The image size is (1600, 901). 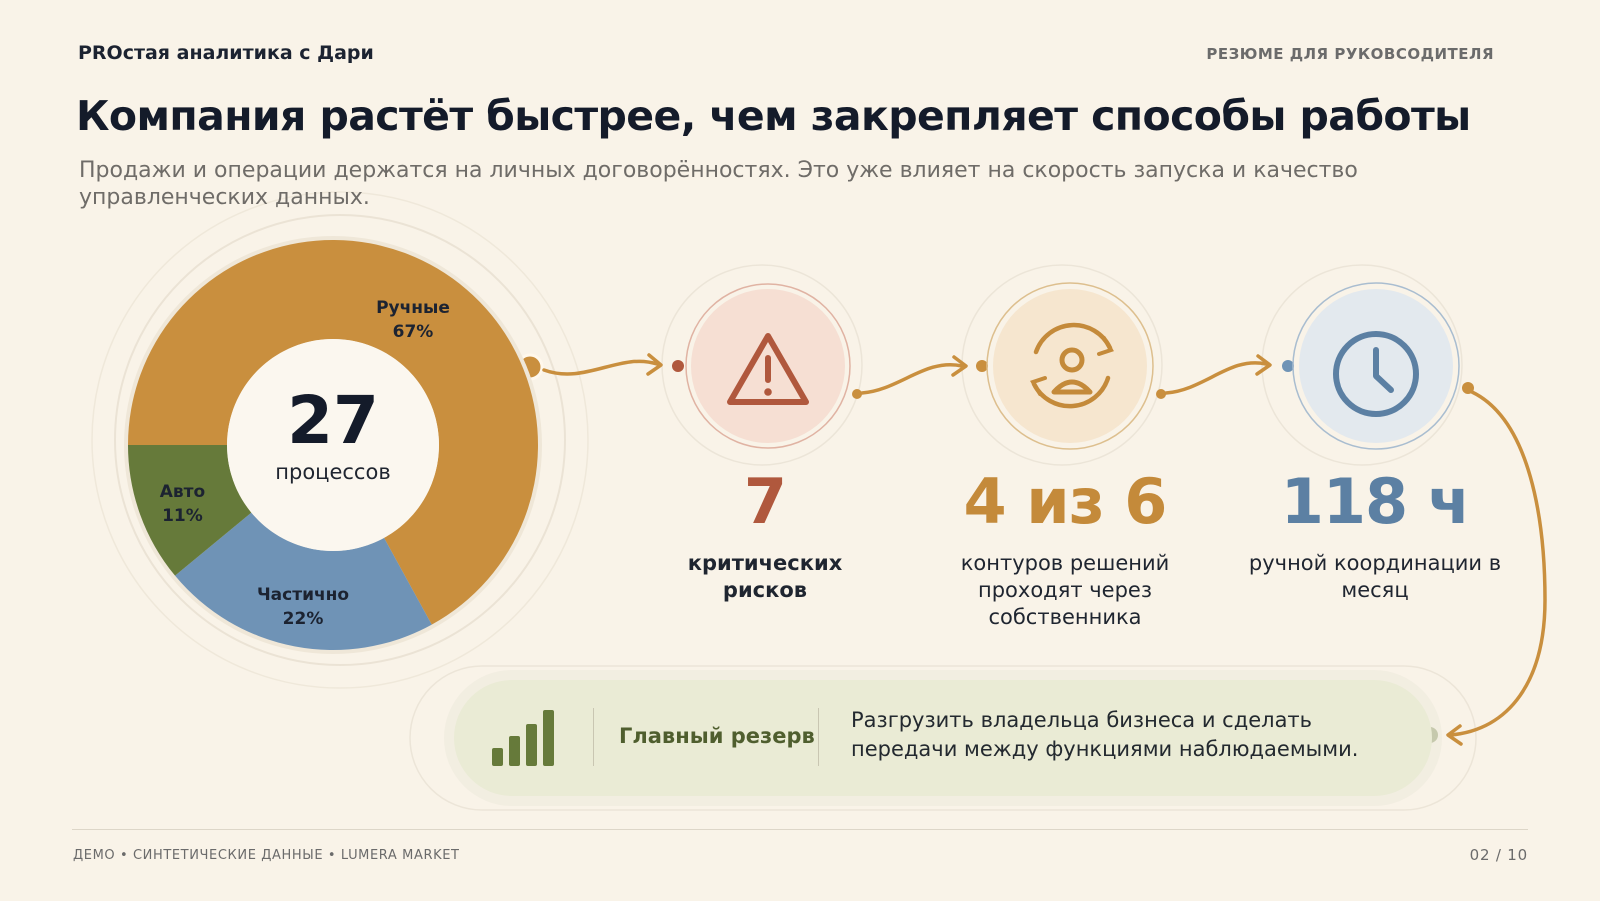 What do you see at coordinates (1498, 855) in the screenshot?
I see `page-number: 02 / 10` at bounding box center [1498, 855].